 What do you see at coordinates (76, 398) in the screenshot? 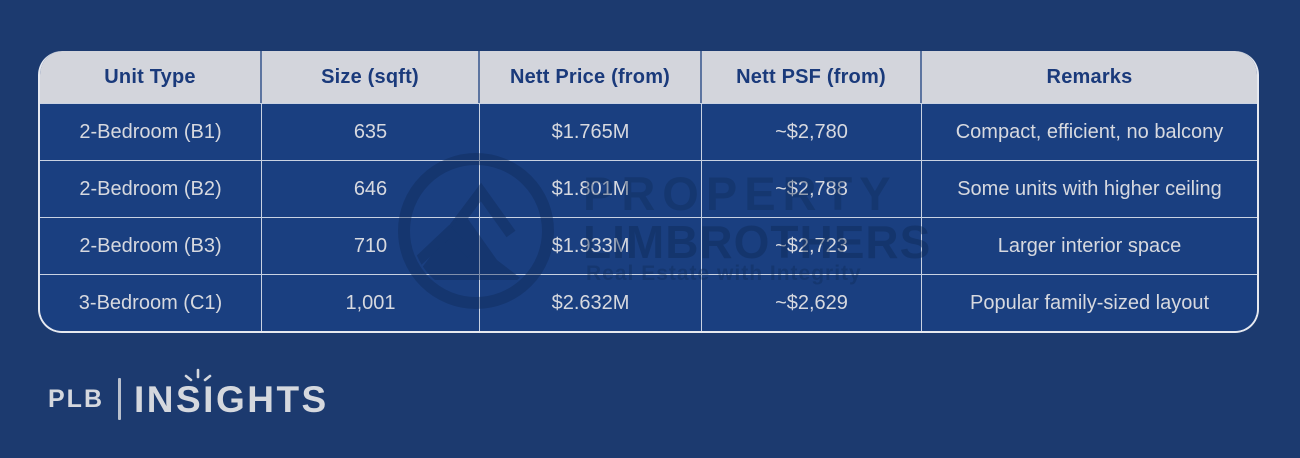
I see `plb-wordmark: PLB` at bounding box center [76, 398].